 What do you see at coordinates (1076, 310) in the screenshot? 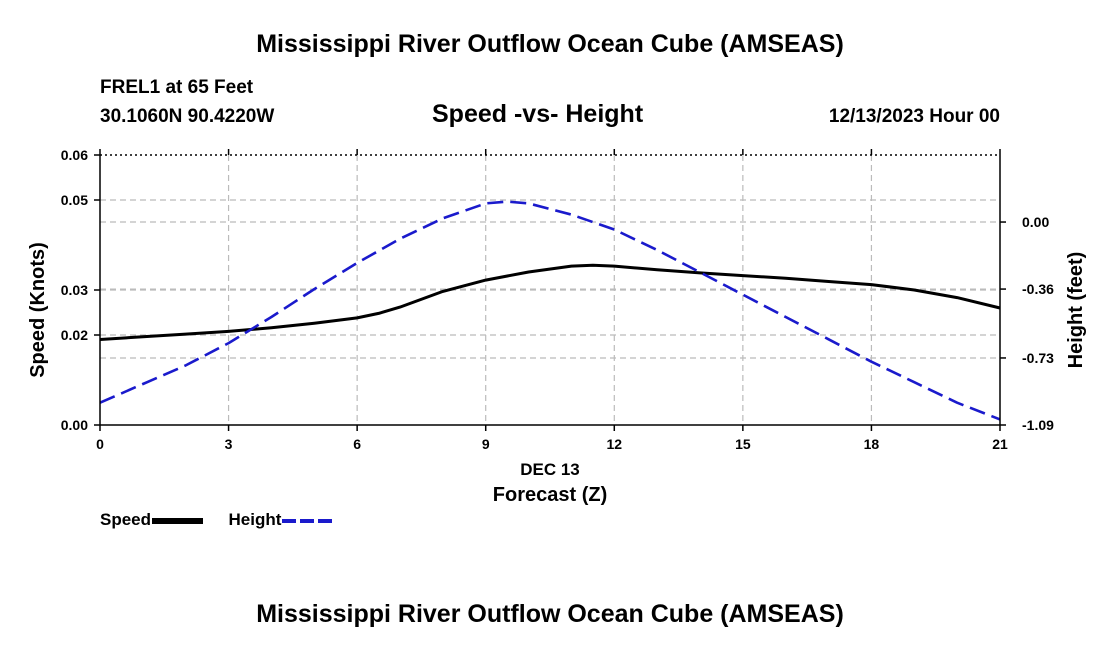
I see `y2-axis-title: Height (feet)` at bounding box center [1076, 310].